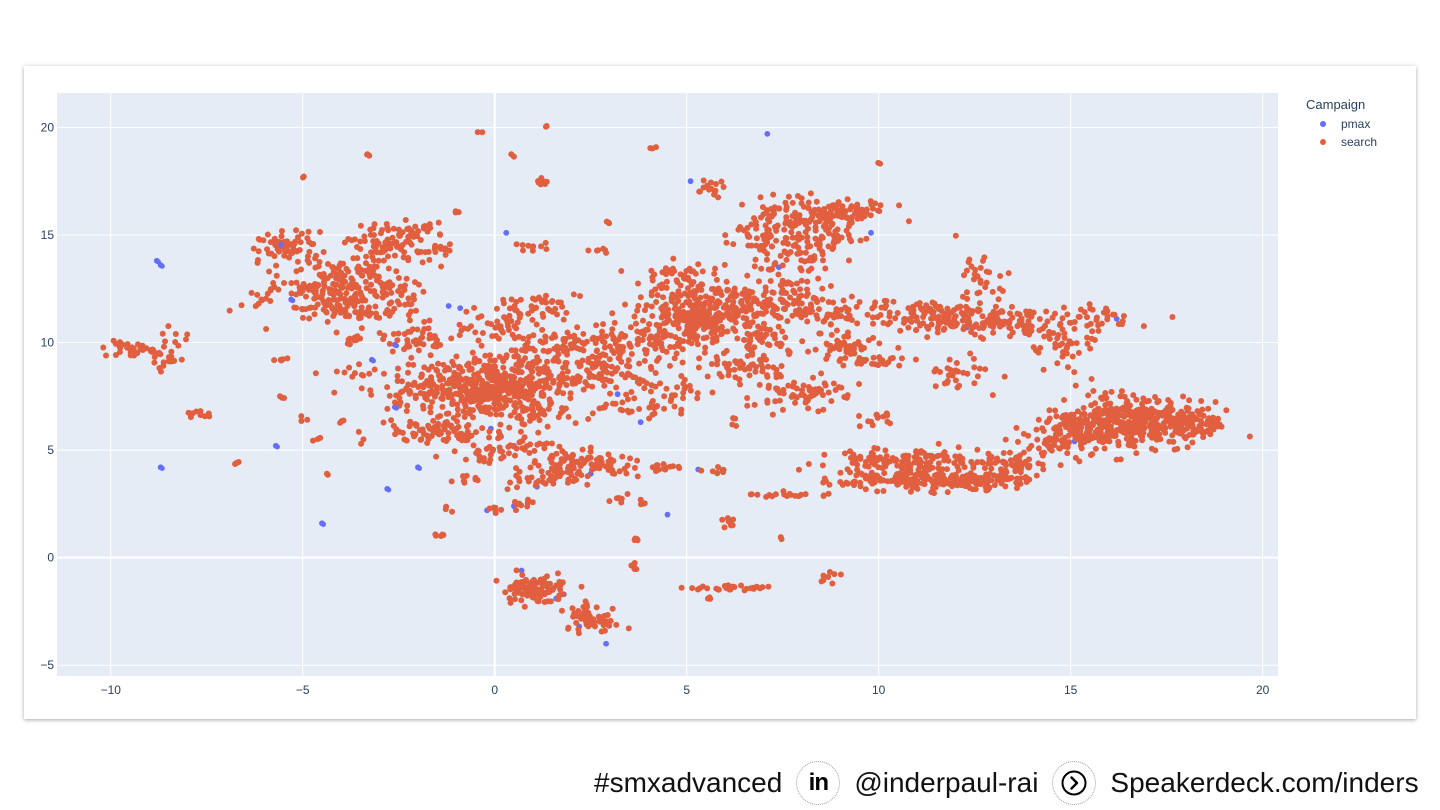 The image size is (1440, 810). I want to click on legend-item-search: search, so click(1348, 142).